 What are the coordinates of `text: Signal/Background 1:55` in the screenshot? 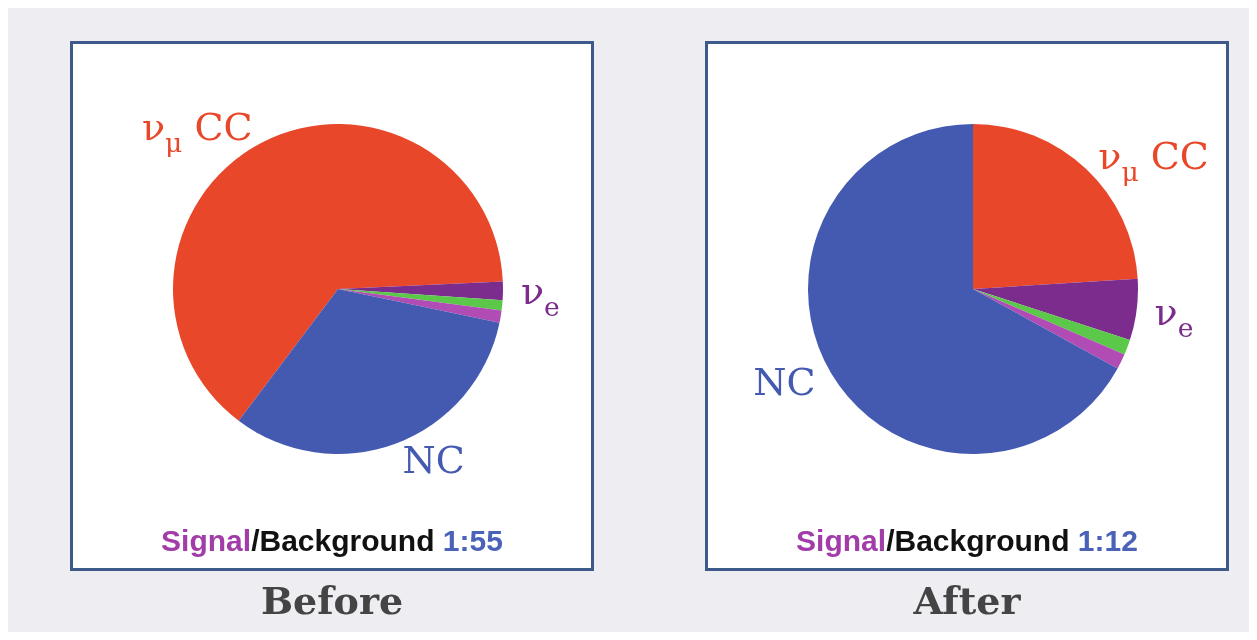 It's located at (332, 540).